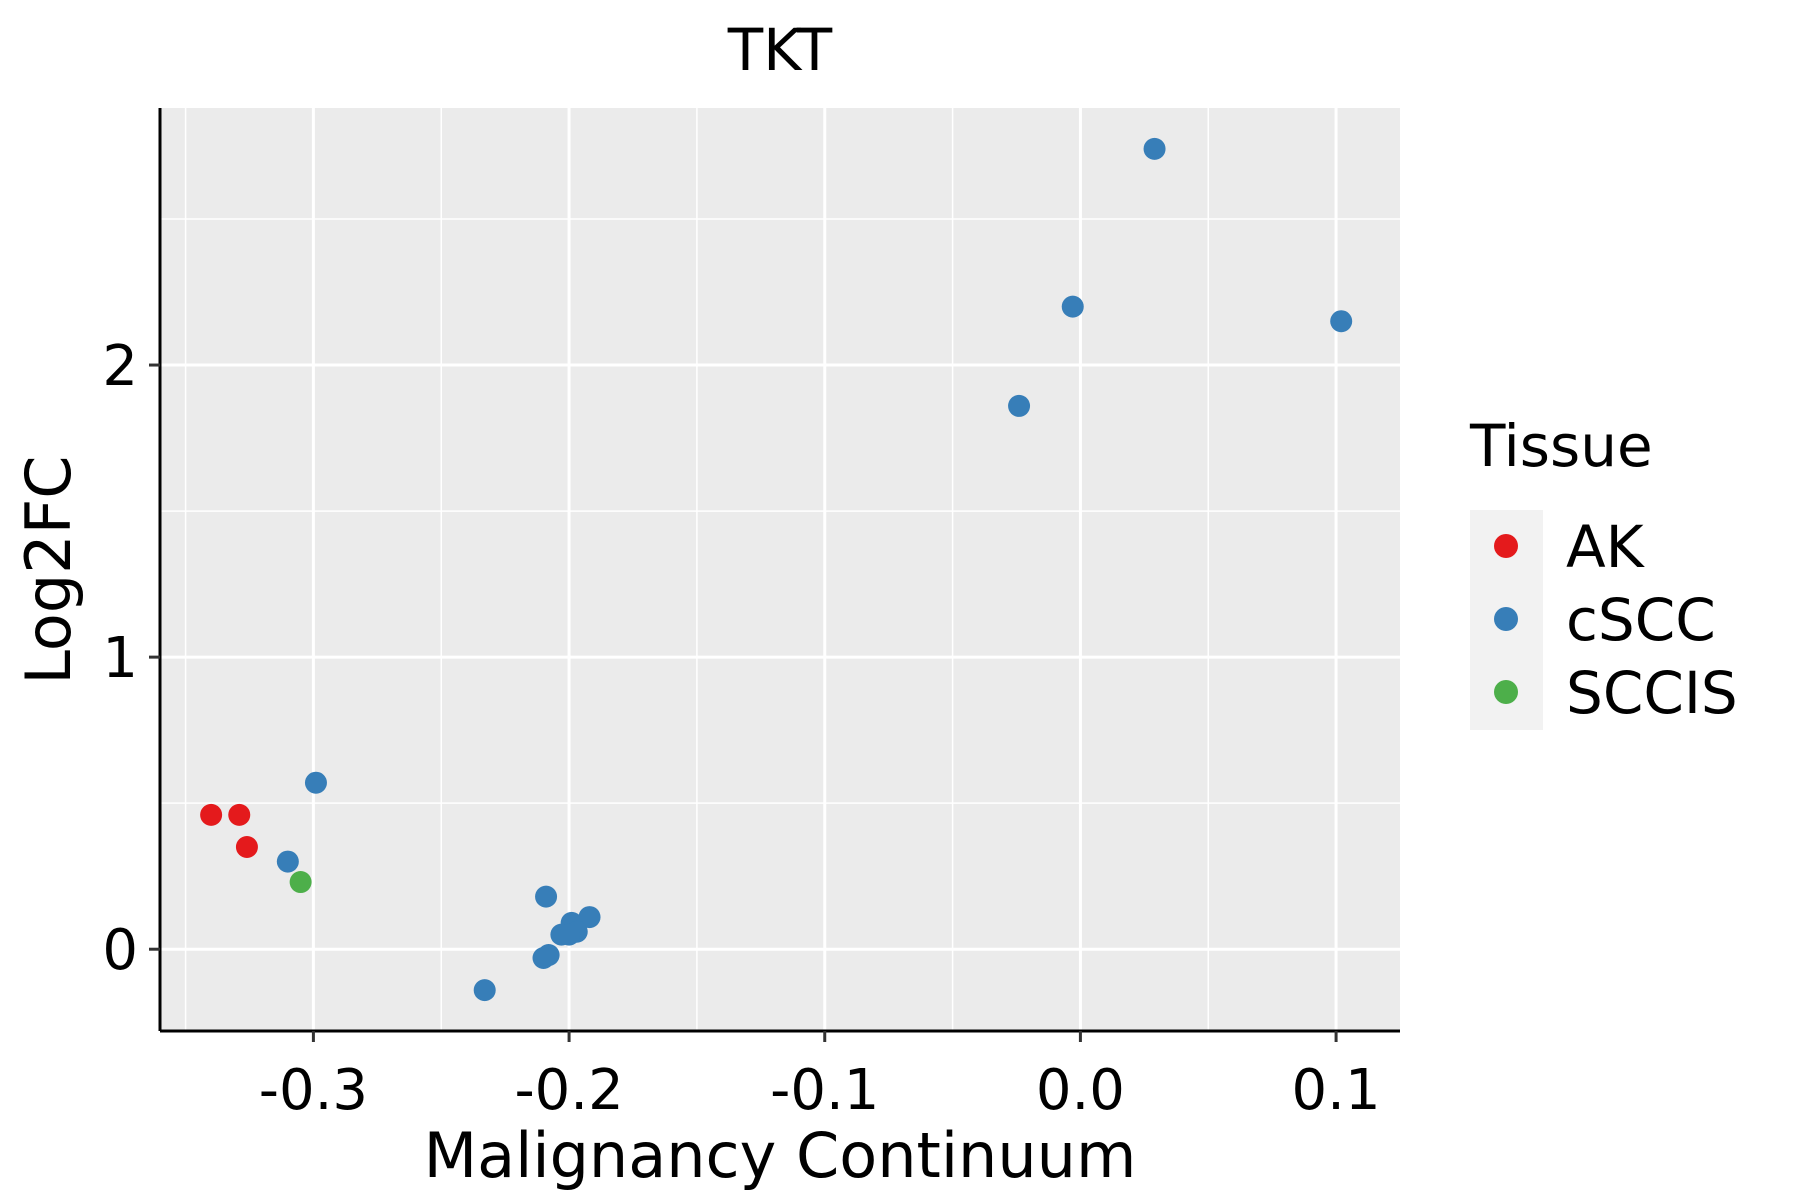 This screenshot has height=1200, width=1800. I want to click on legend-key-sccis, so click(1506, 692).